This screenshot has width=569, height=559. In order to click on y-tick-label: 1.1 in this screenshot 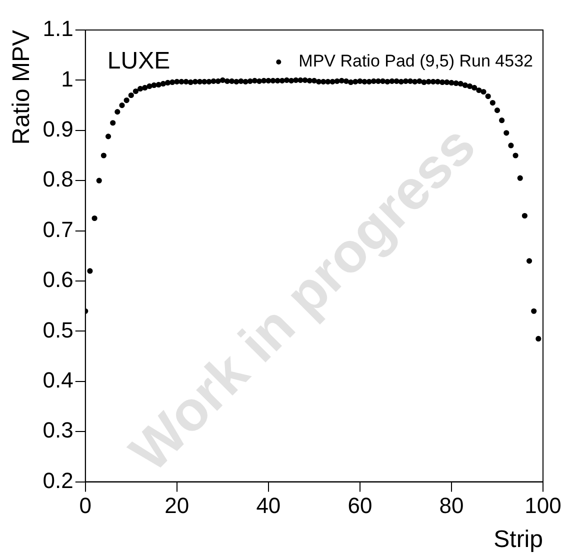, I will do `click(58, 29)`.